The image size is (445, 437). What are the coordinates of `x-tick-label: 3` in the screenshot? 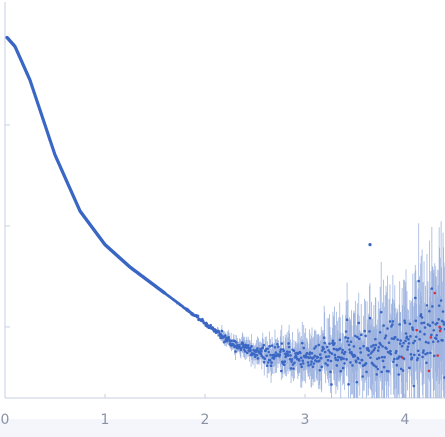 It's located at (305, 420).